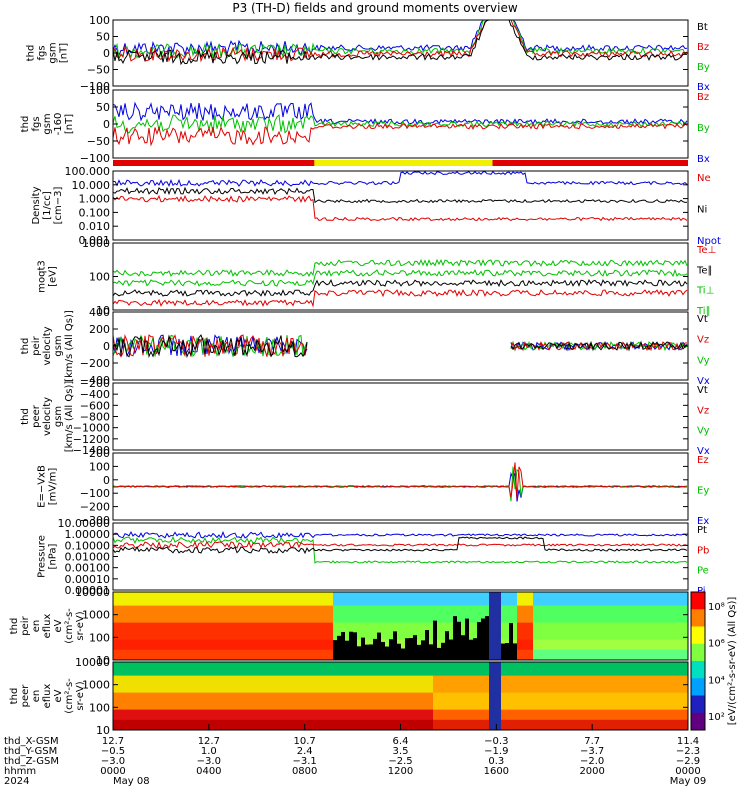  Describe the element at coordinates (47, 205) in the screenshot. I see `y-axis-label-line: [1/cc]` at that location.